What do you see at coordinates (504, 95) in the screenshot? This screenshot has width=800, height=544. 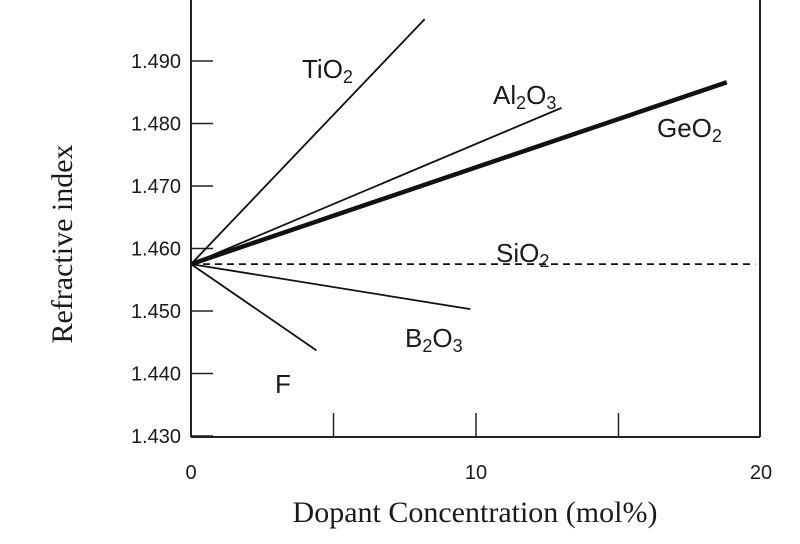 I see `label-text: Al` at bounding box center [504, 95].